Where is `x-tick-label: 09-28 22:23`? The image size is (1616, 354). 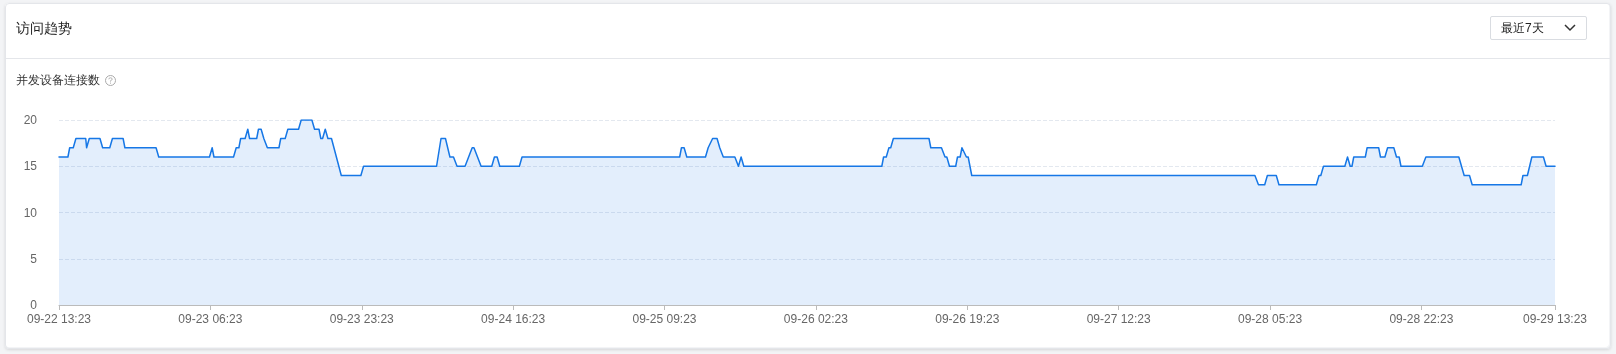 x-tick-label: 09-28 22:23 is located at coordinates (1421, 319).